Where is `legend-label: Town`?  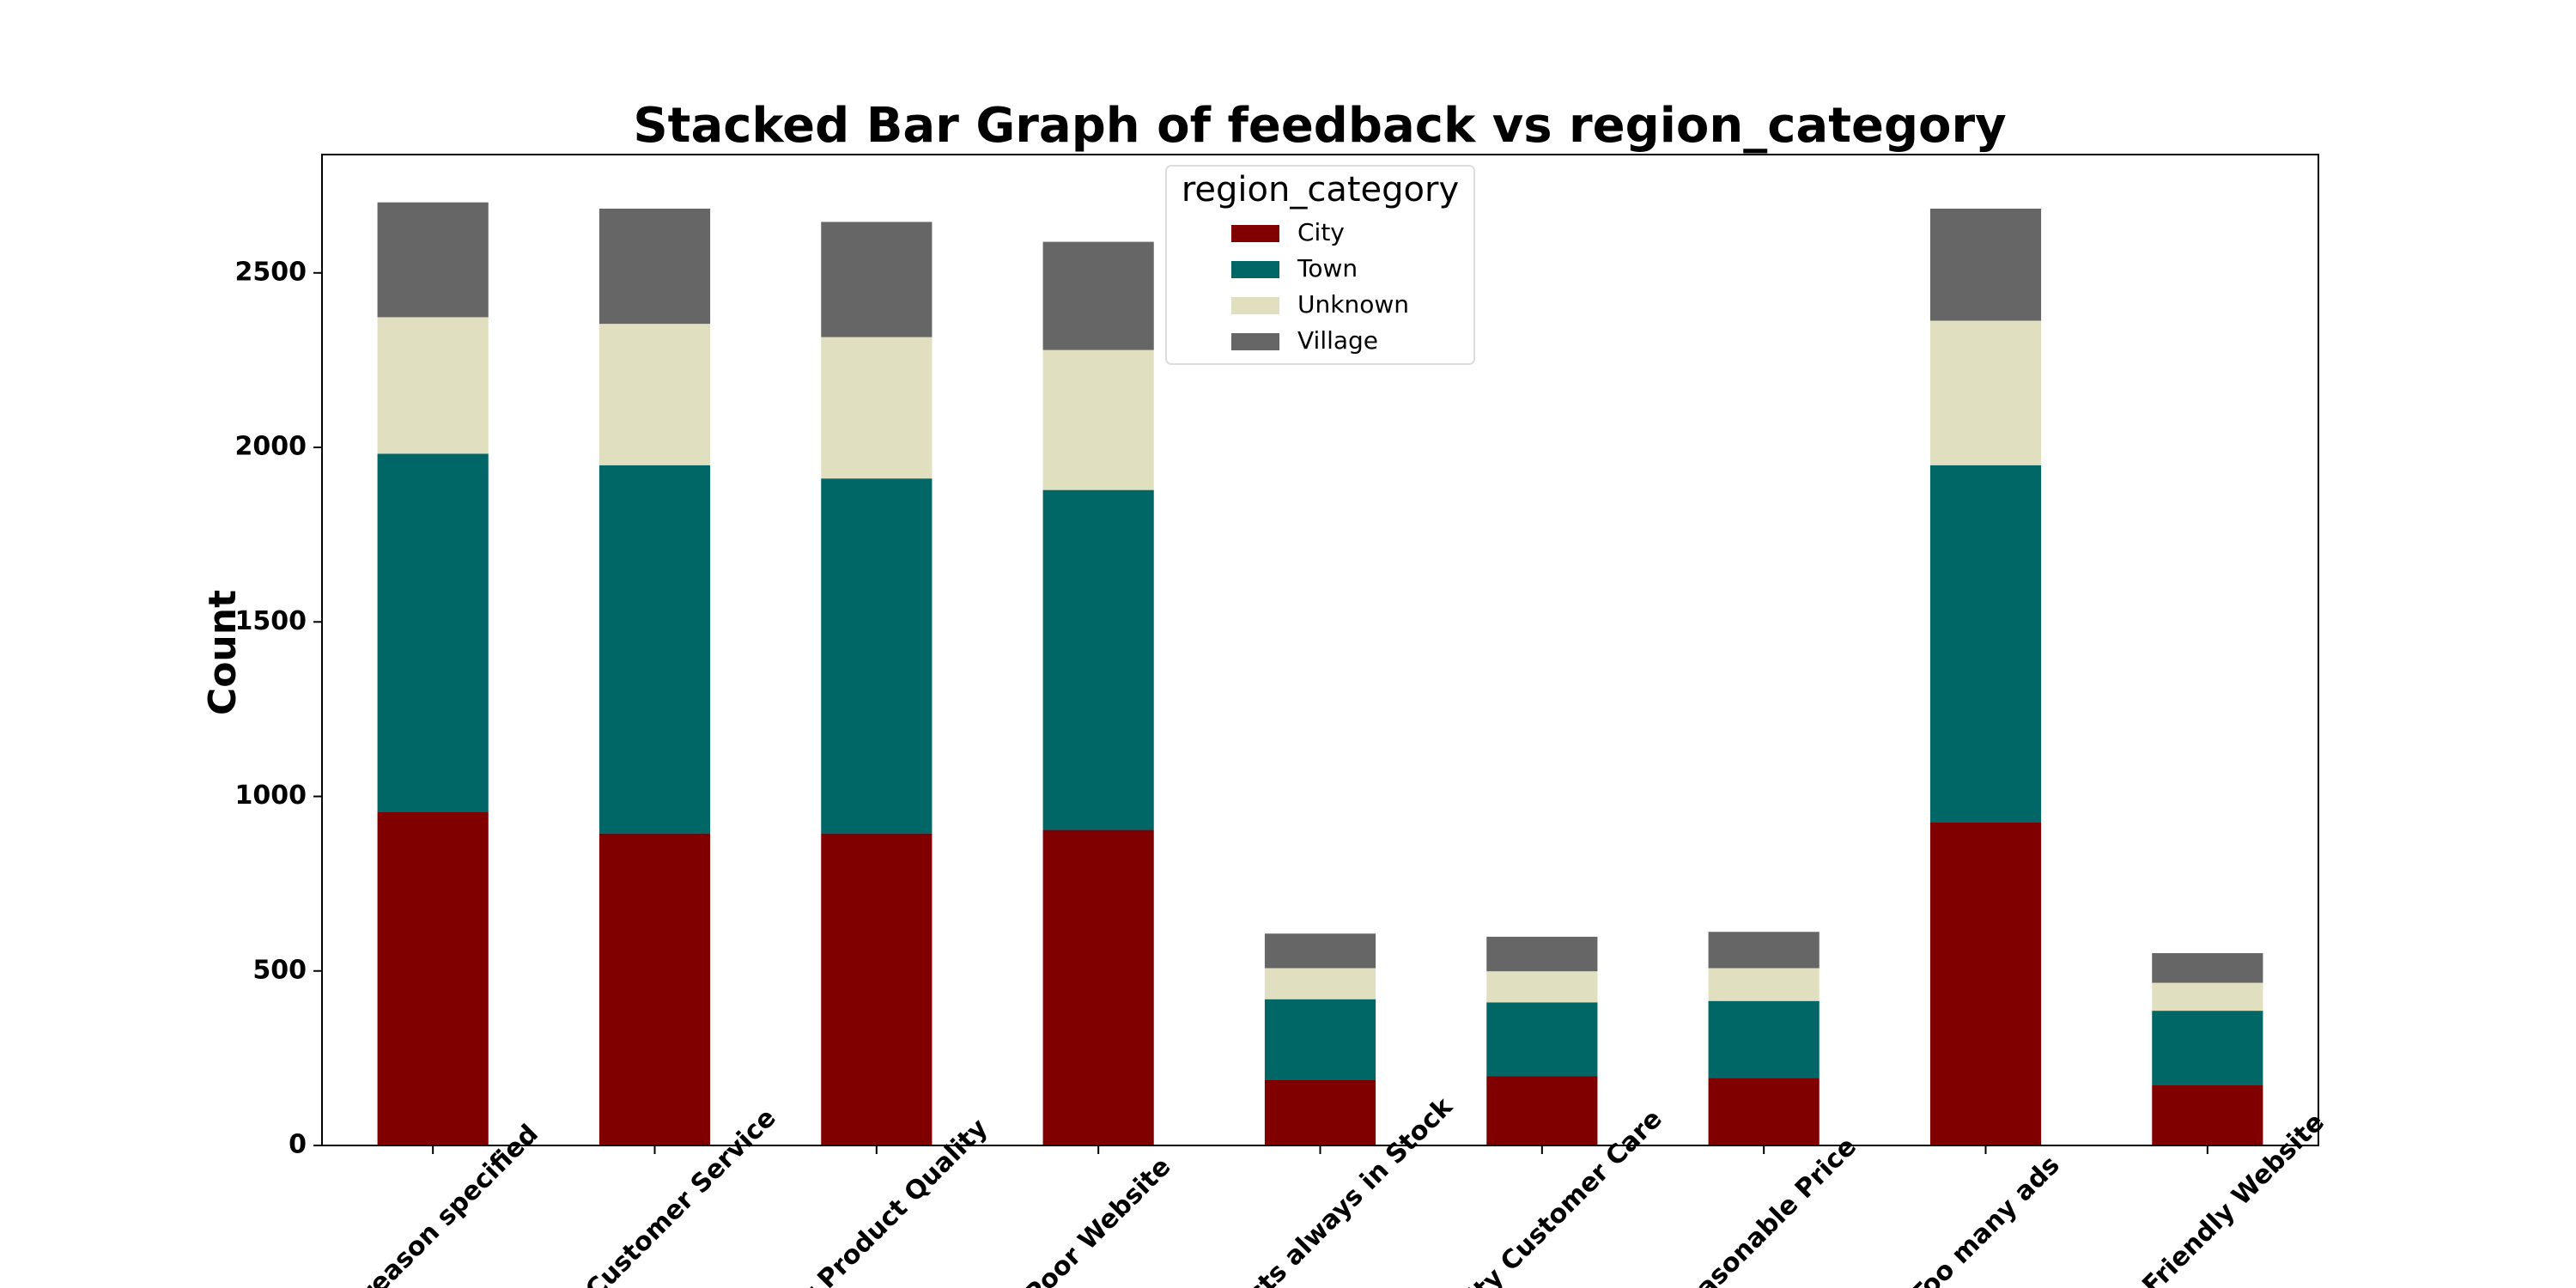 legend-label: Town is located at coordinates (1327, 269).